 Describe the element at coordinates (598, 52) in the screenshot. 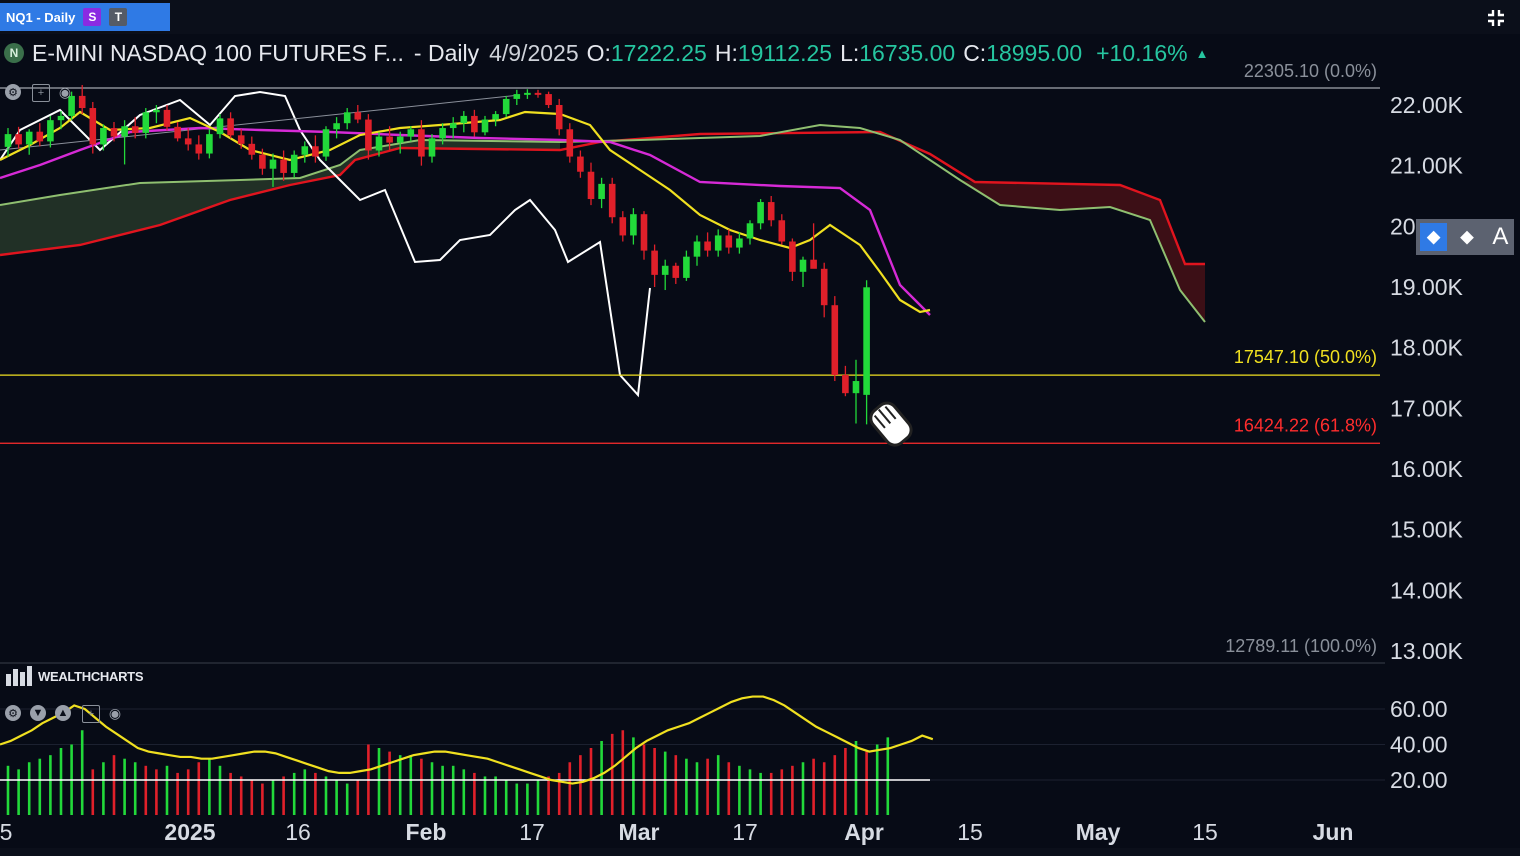

I see `open-label: O:` at that location.